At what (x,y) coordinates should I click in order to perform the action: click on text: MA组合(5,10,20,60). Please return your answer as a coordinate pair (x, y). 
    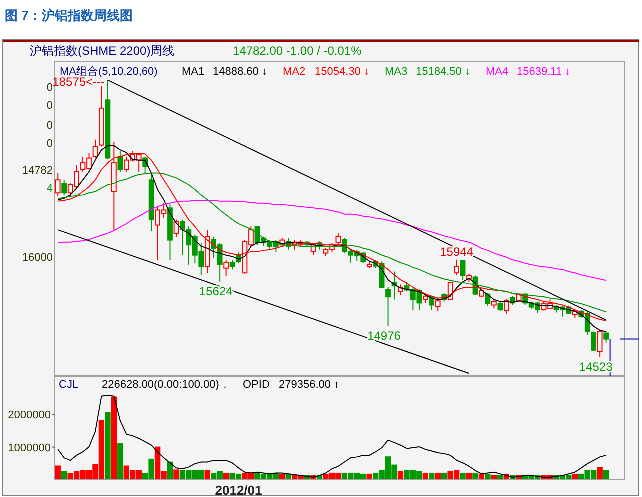
    Looking at the image, I should click on (109, 71).